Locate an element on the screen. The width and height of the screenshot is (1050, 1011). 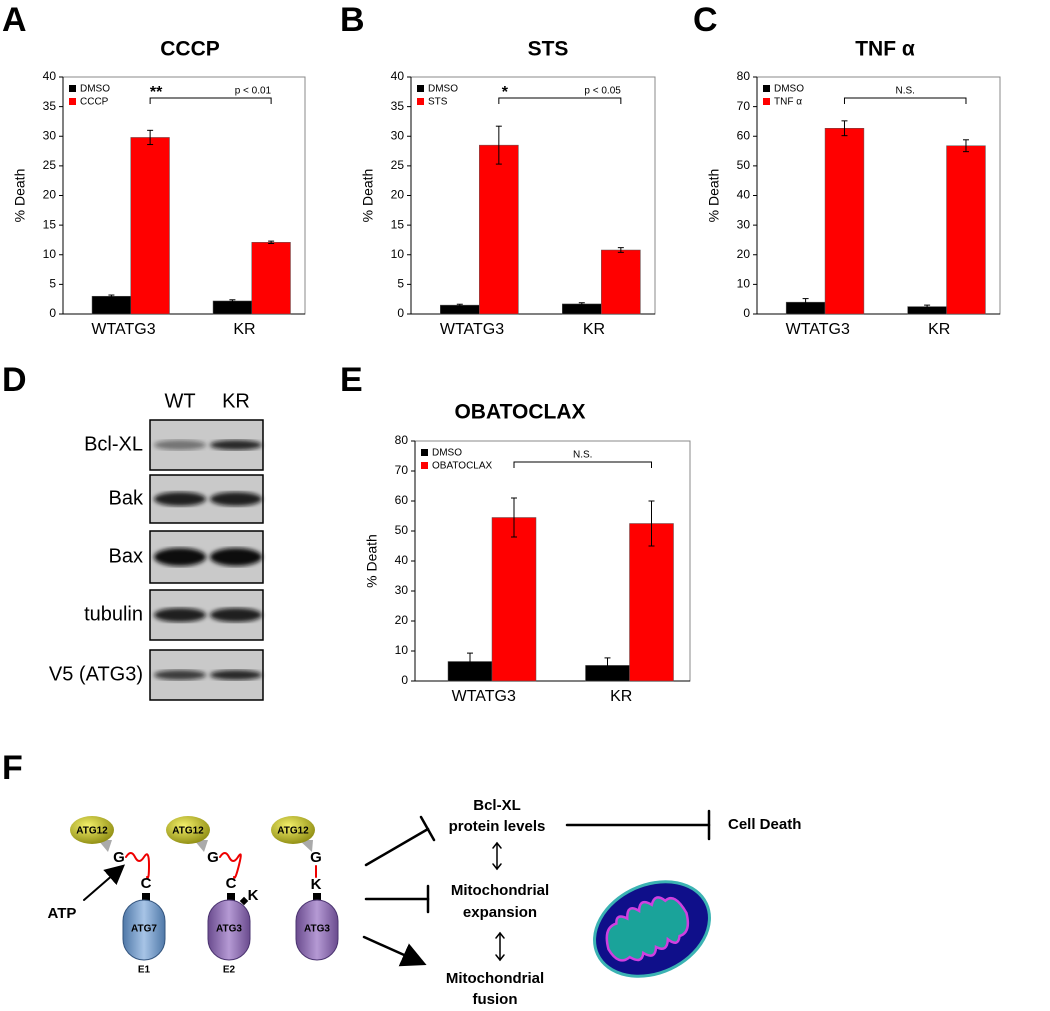
inhibit-line is located at coordinates (397, 847).